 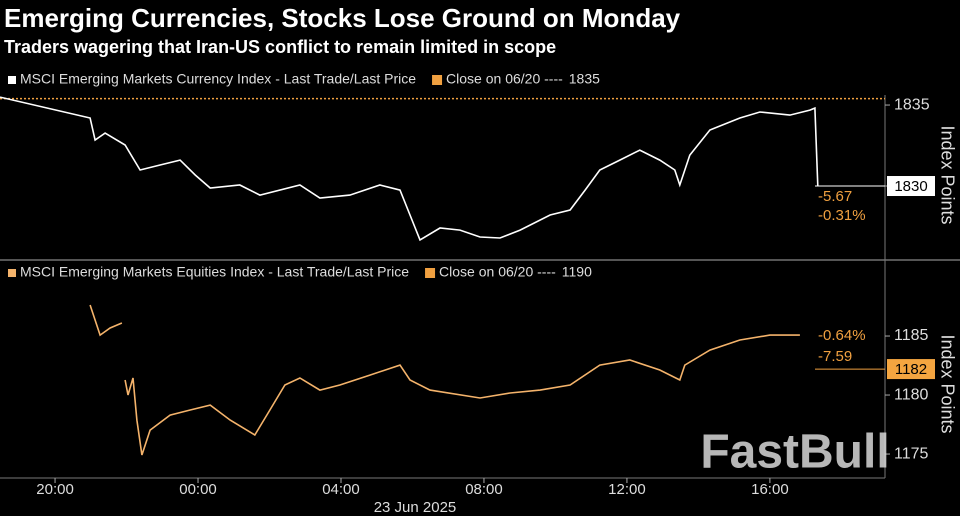 I want to click on x-date-label: 23 Jun 2025, so click(x=415, y=507).